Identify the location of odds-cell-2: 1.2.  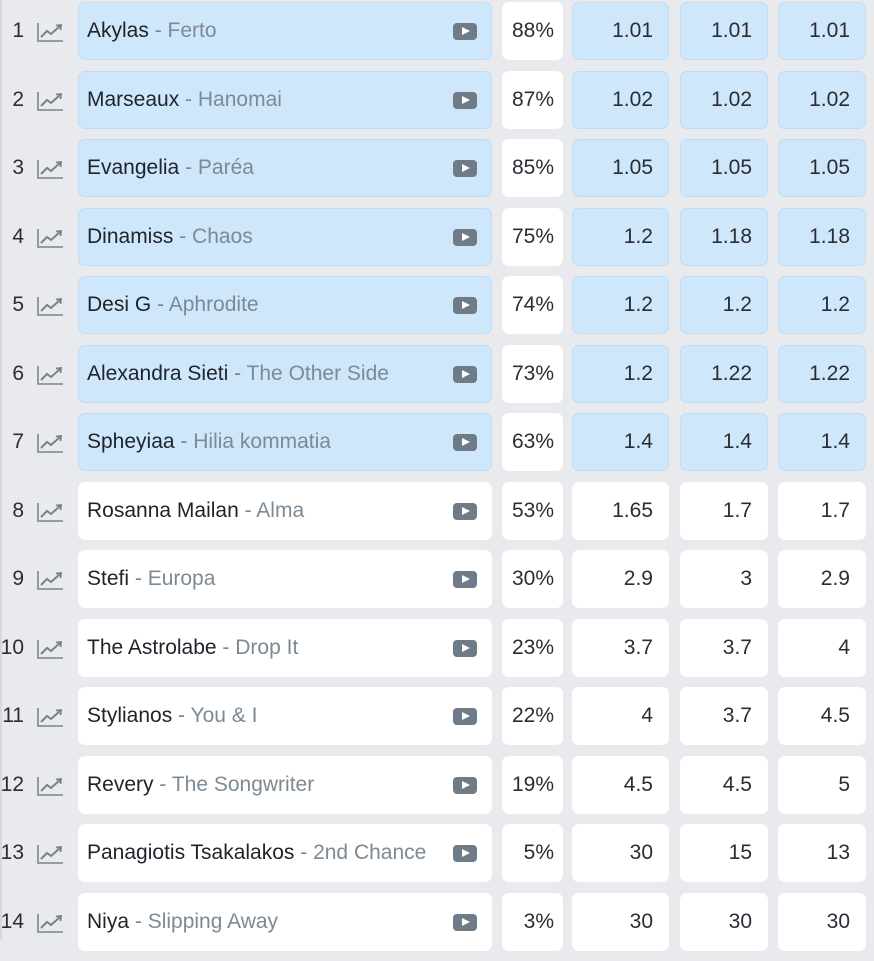
(724, 305).